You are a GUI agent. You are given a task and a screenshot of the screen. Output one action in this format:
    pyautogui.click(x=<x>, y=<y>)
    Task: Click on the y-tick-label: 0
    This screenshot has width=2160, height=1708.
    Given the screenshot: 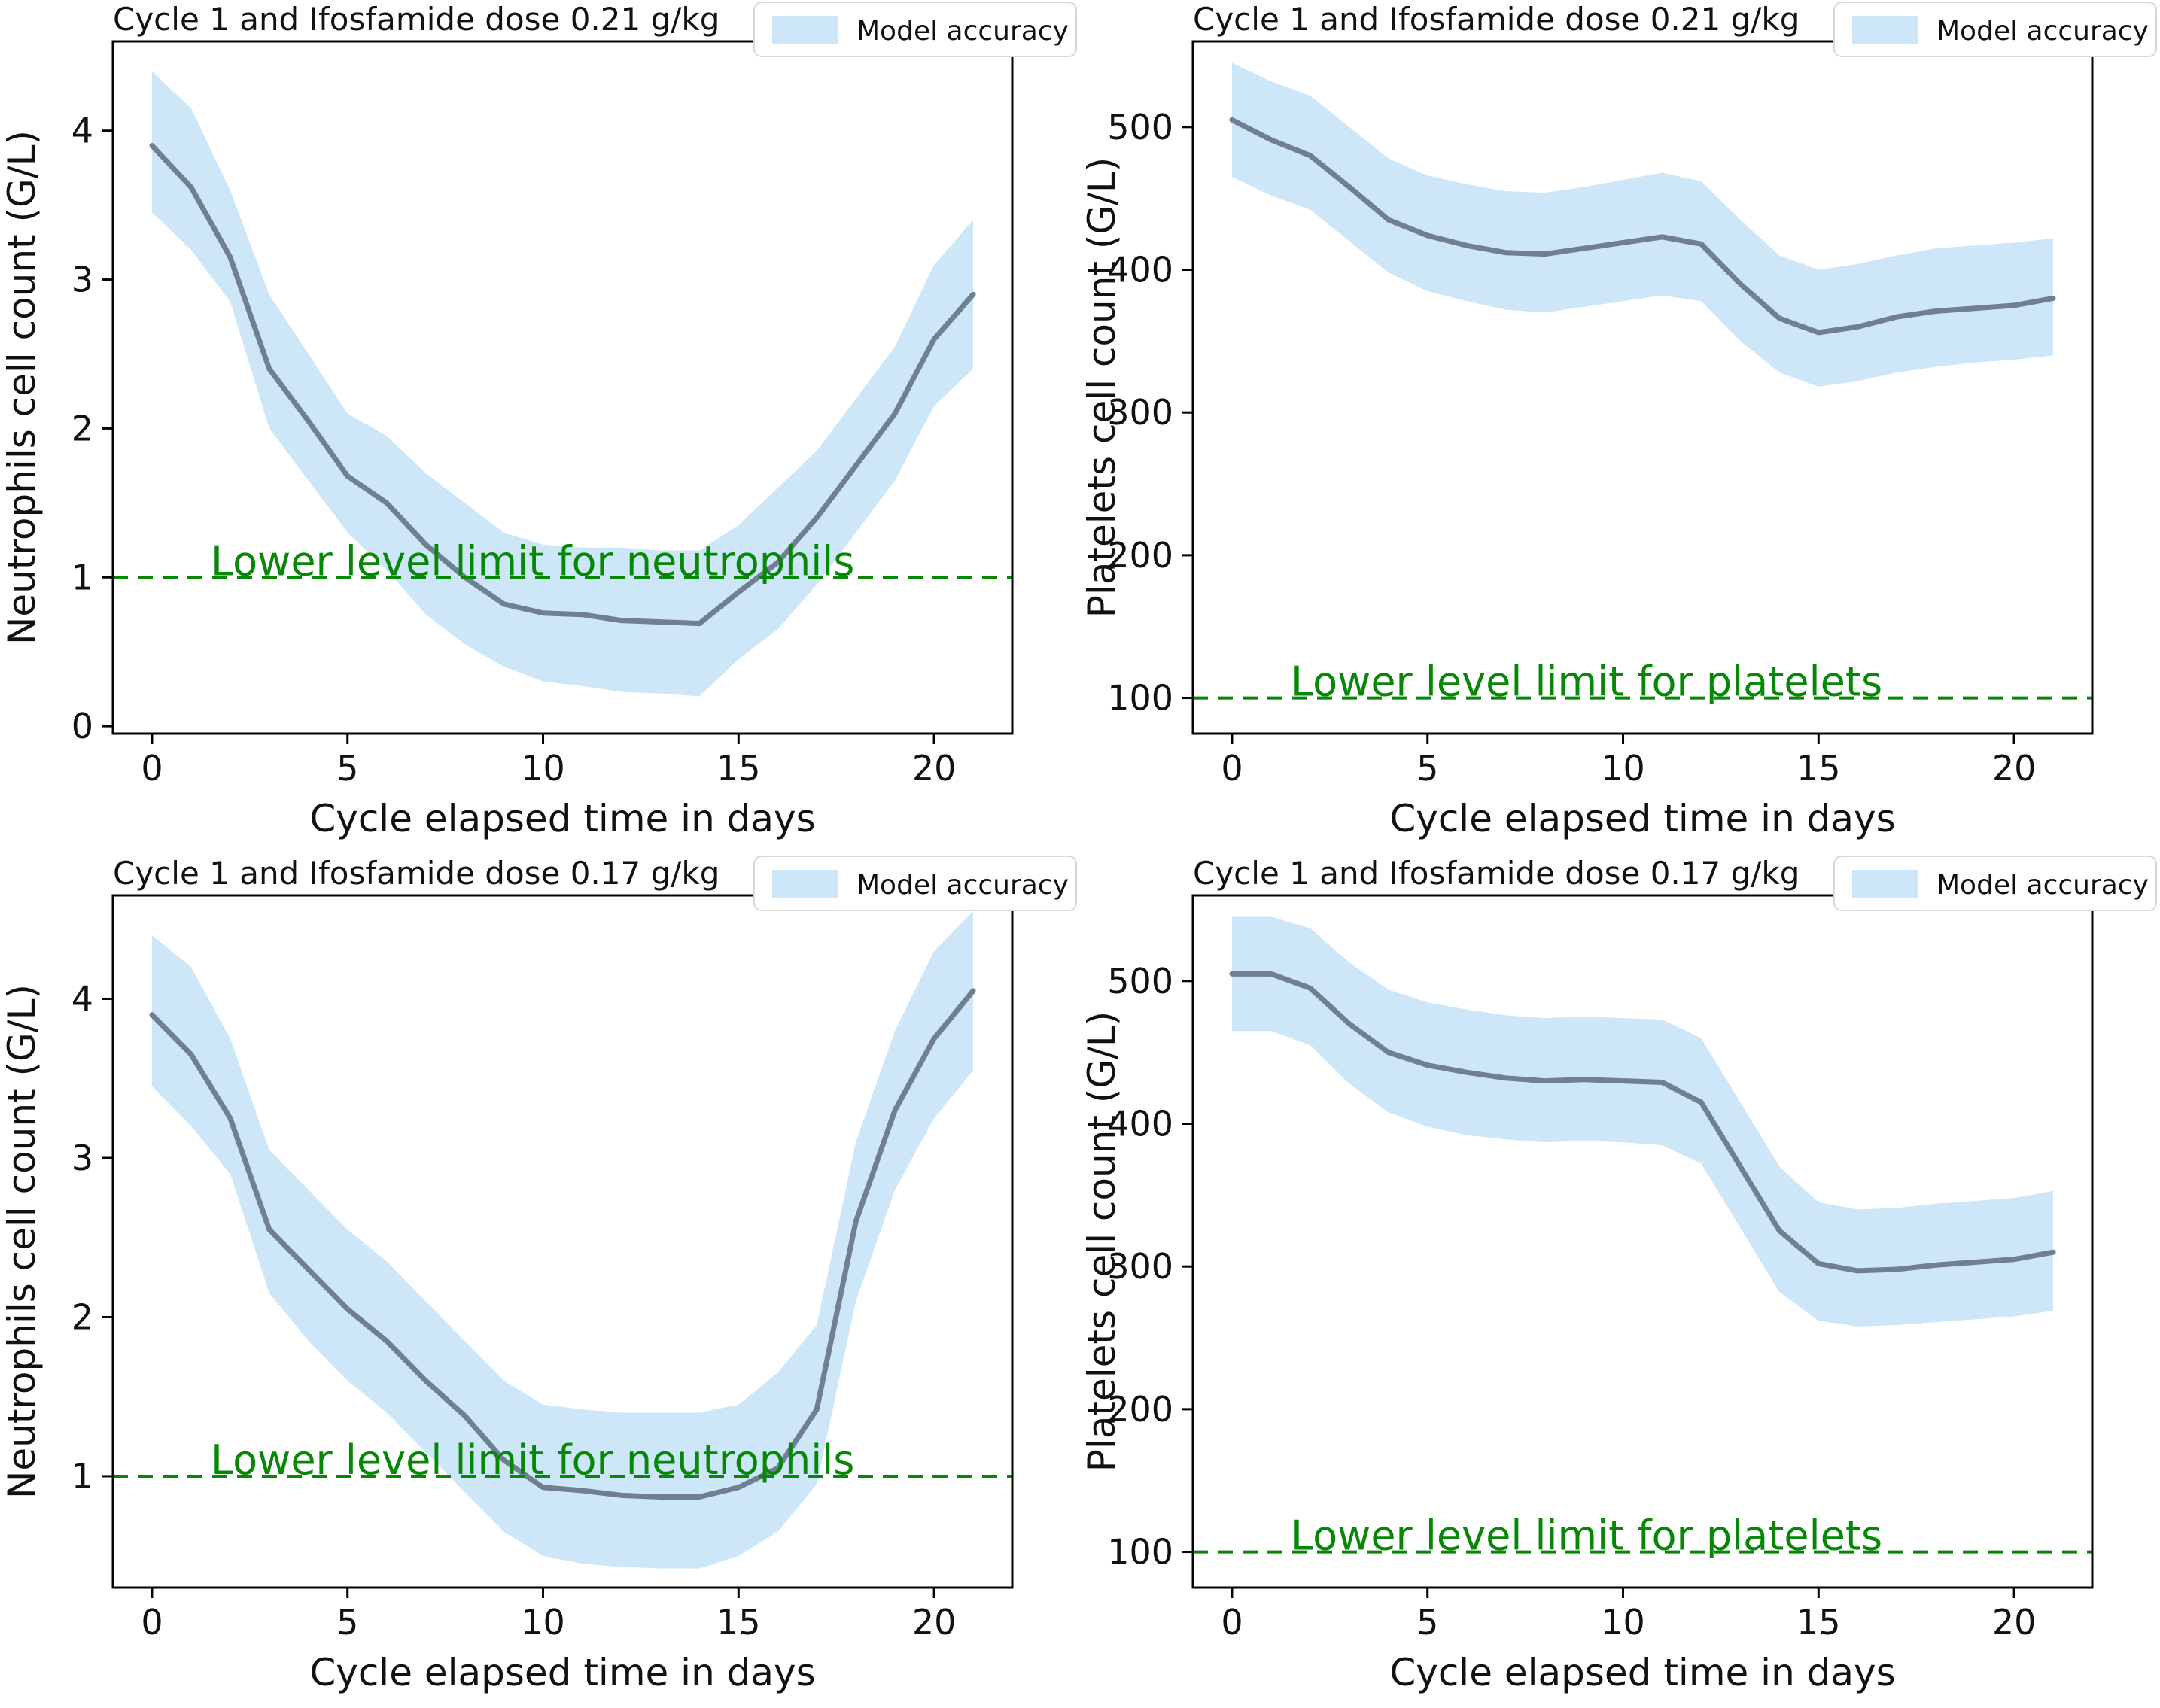 What is the action you would take?
    pyautogui.click(x=82, y=726)
    